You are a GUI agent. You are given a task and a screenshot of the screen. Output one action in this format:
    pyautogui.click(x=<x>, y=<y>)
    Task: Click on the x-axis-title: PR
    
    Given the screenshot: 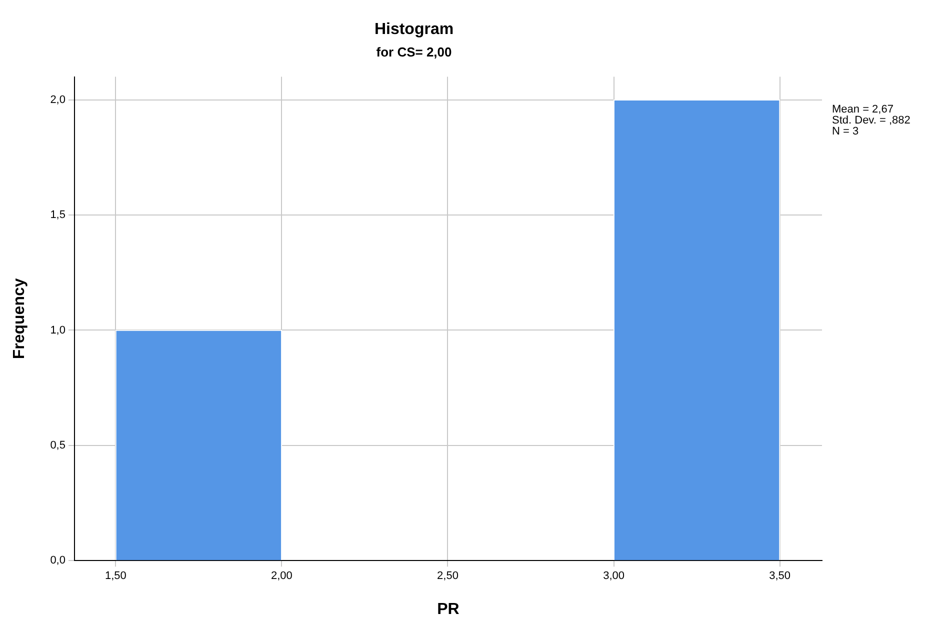 What is the action you would take?
    pyautogui.click(x=448, y=609)
    